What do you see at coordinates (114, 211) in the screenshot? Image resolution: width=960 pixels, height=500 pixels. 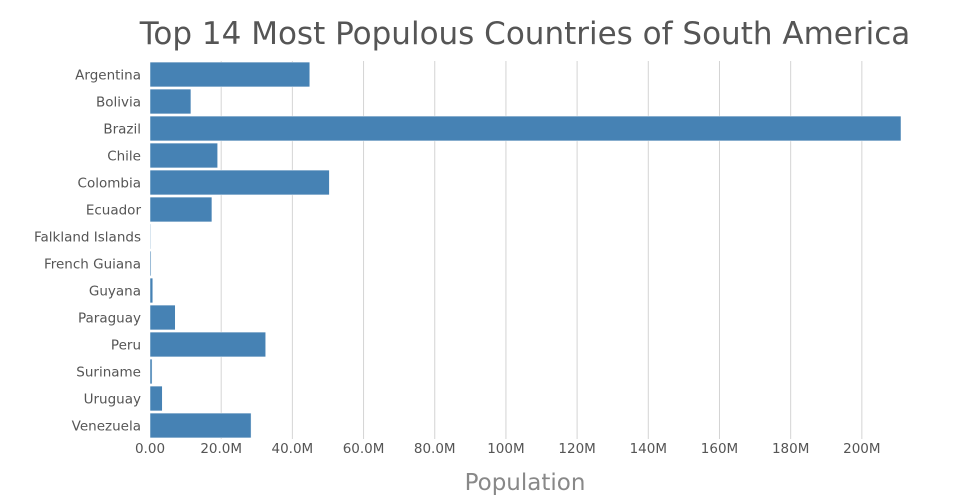 I see `y-category-label: Ecuador` at bounding box center [114, 211].